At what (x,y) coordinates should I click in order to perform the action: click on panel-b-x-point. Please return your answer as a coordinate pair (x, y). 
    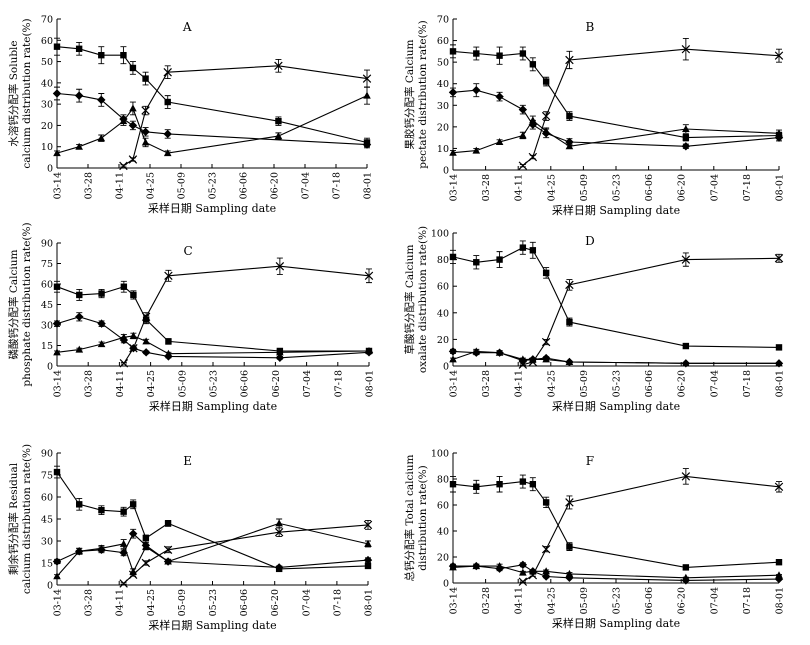
    Looking at the image, I should click on (533, 157).